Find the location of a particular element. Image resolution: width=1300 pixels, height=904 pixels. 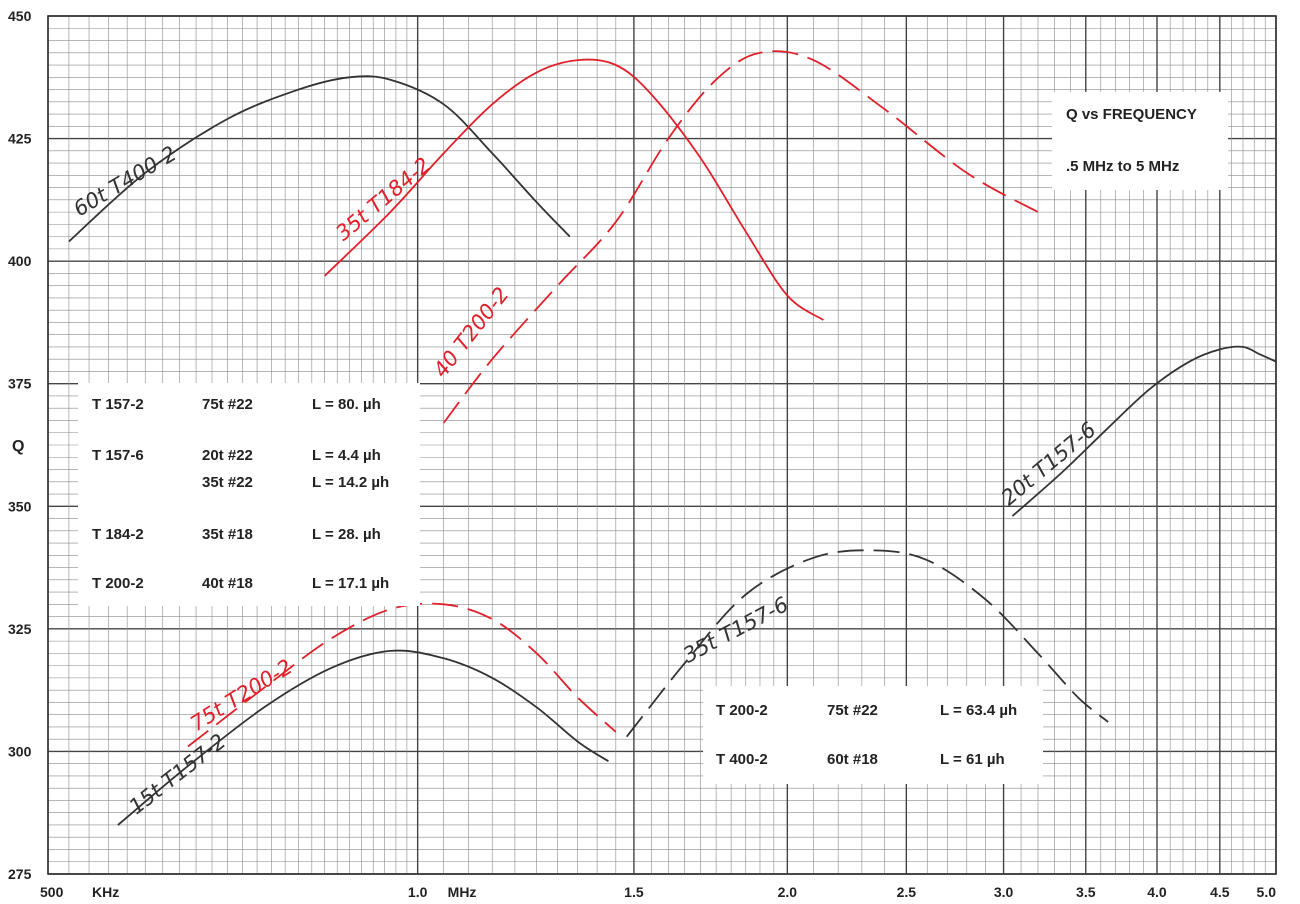

curve-label: 35t T184-2 is located at coordinates (383, 199).